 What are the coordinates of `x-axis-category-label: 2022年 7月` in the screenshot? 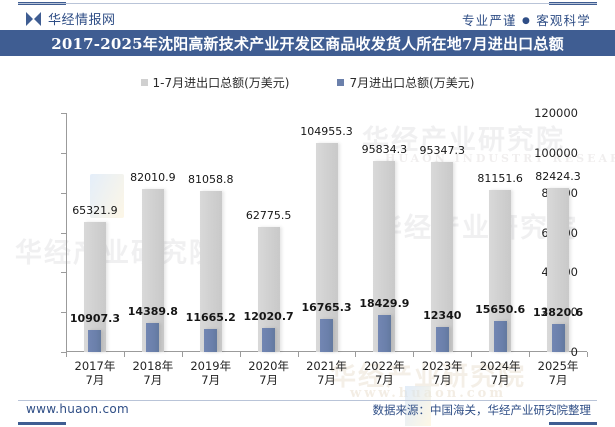 It's located at (384, 373).